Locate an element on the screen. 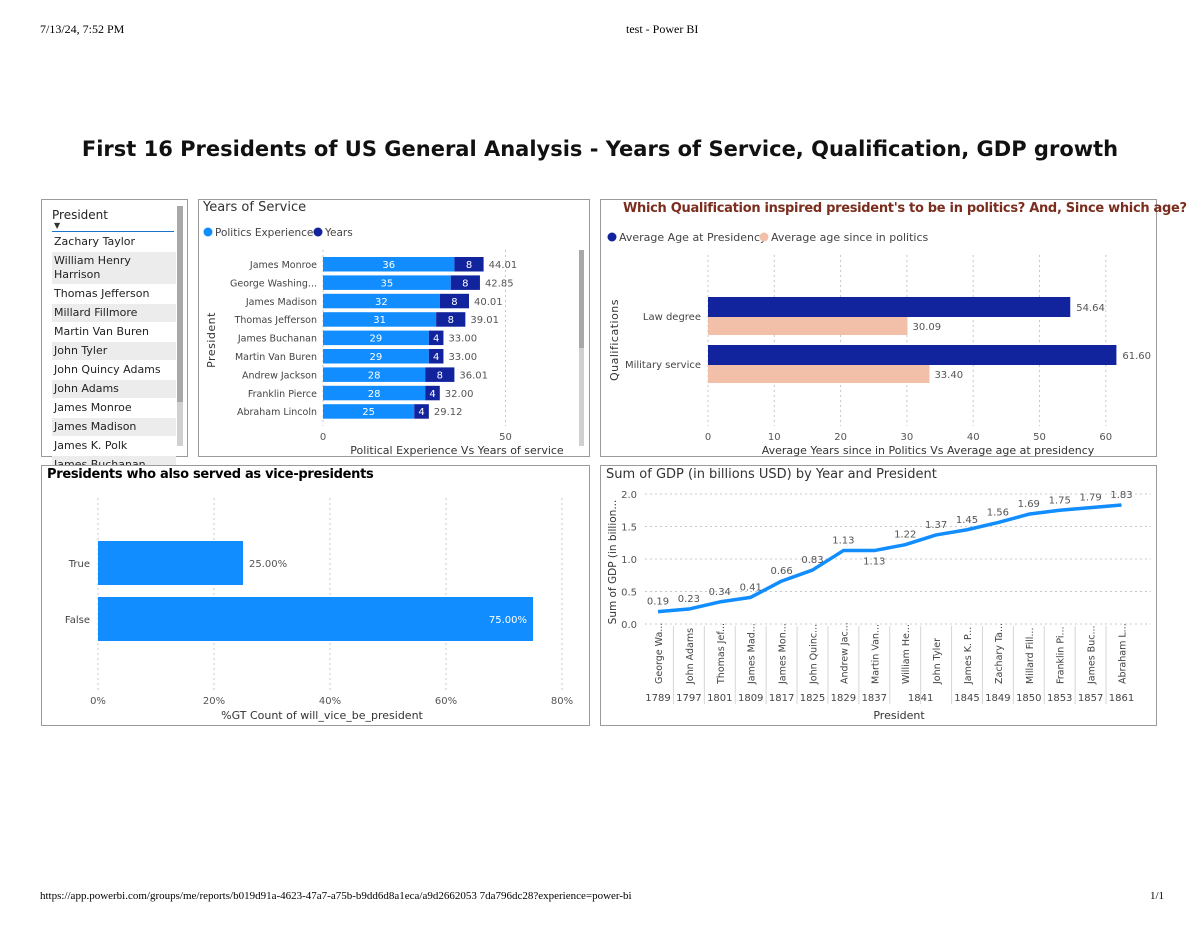  x-tick-label: 40% is located at coordinates (330, 701).